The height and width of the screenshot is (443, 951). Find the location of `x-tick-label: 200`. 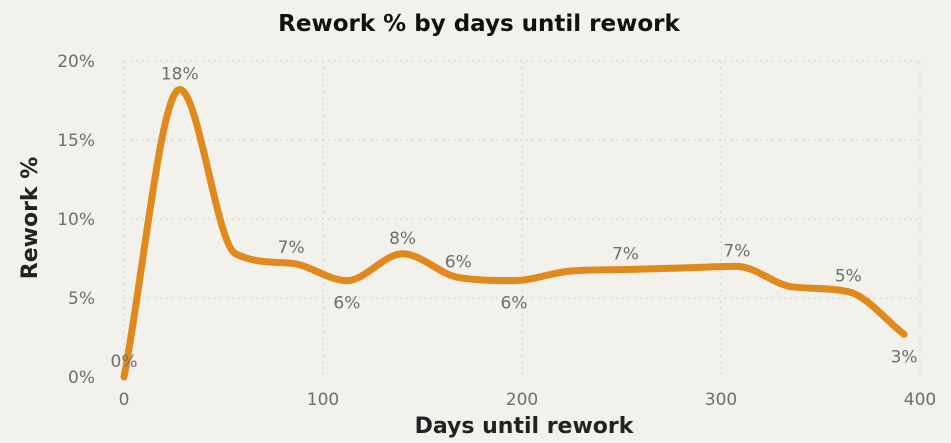

x-tick-label: 200 is located at coordinates (522, 400).